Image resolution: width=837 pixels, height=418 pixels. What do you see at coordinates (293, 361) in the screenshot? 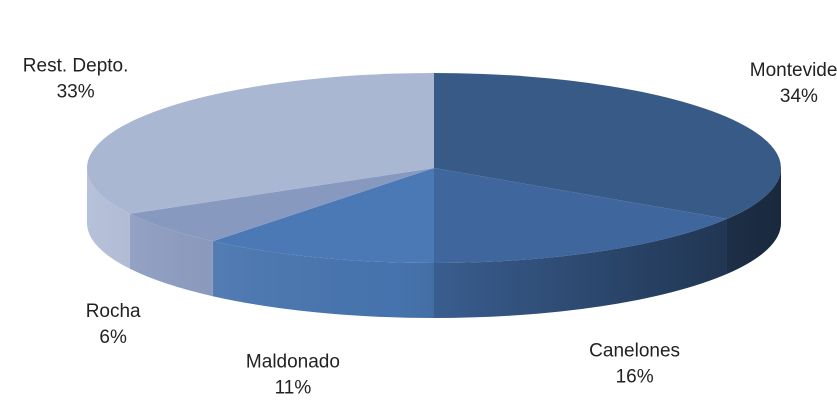
I see `label-category: Maldonado` at bounding box center [293, 361].